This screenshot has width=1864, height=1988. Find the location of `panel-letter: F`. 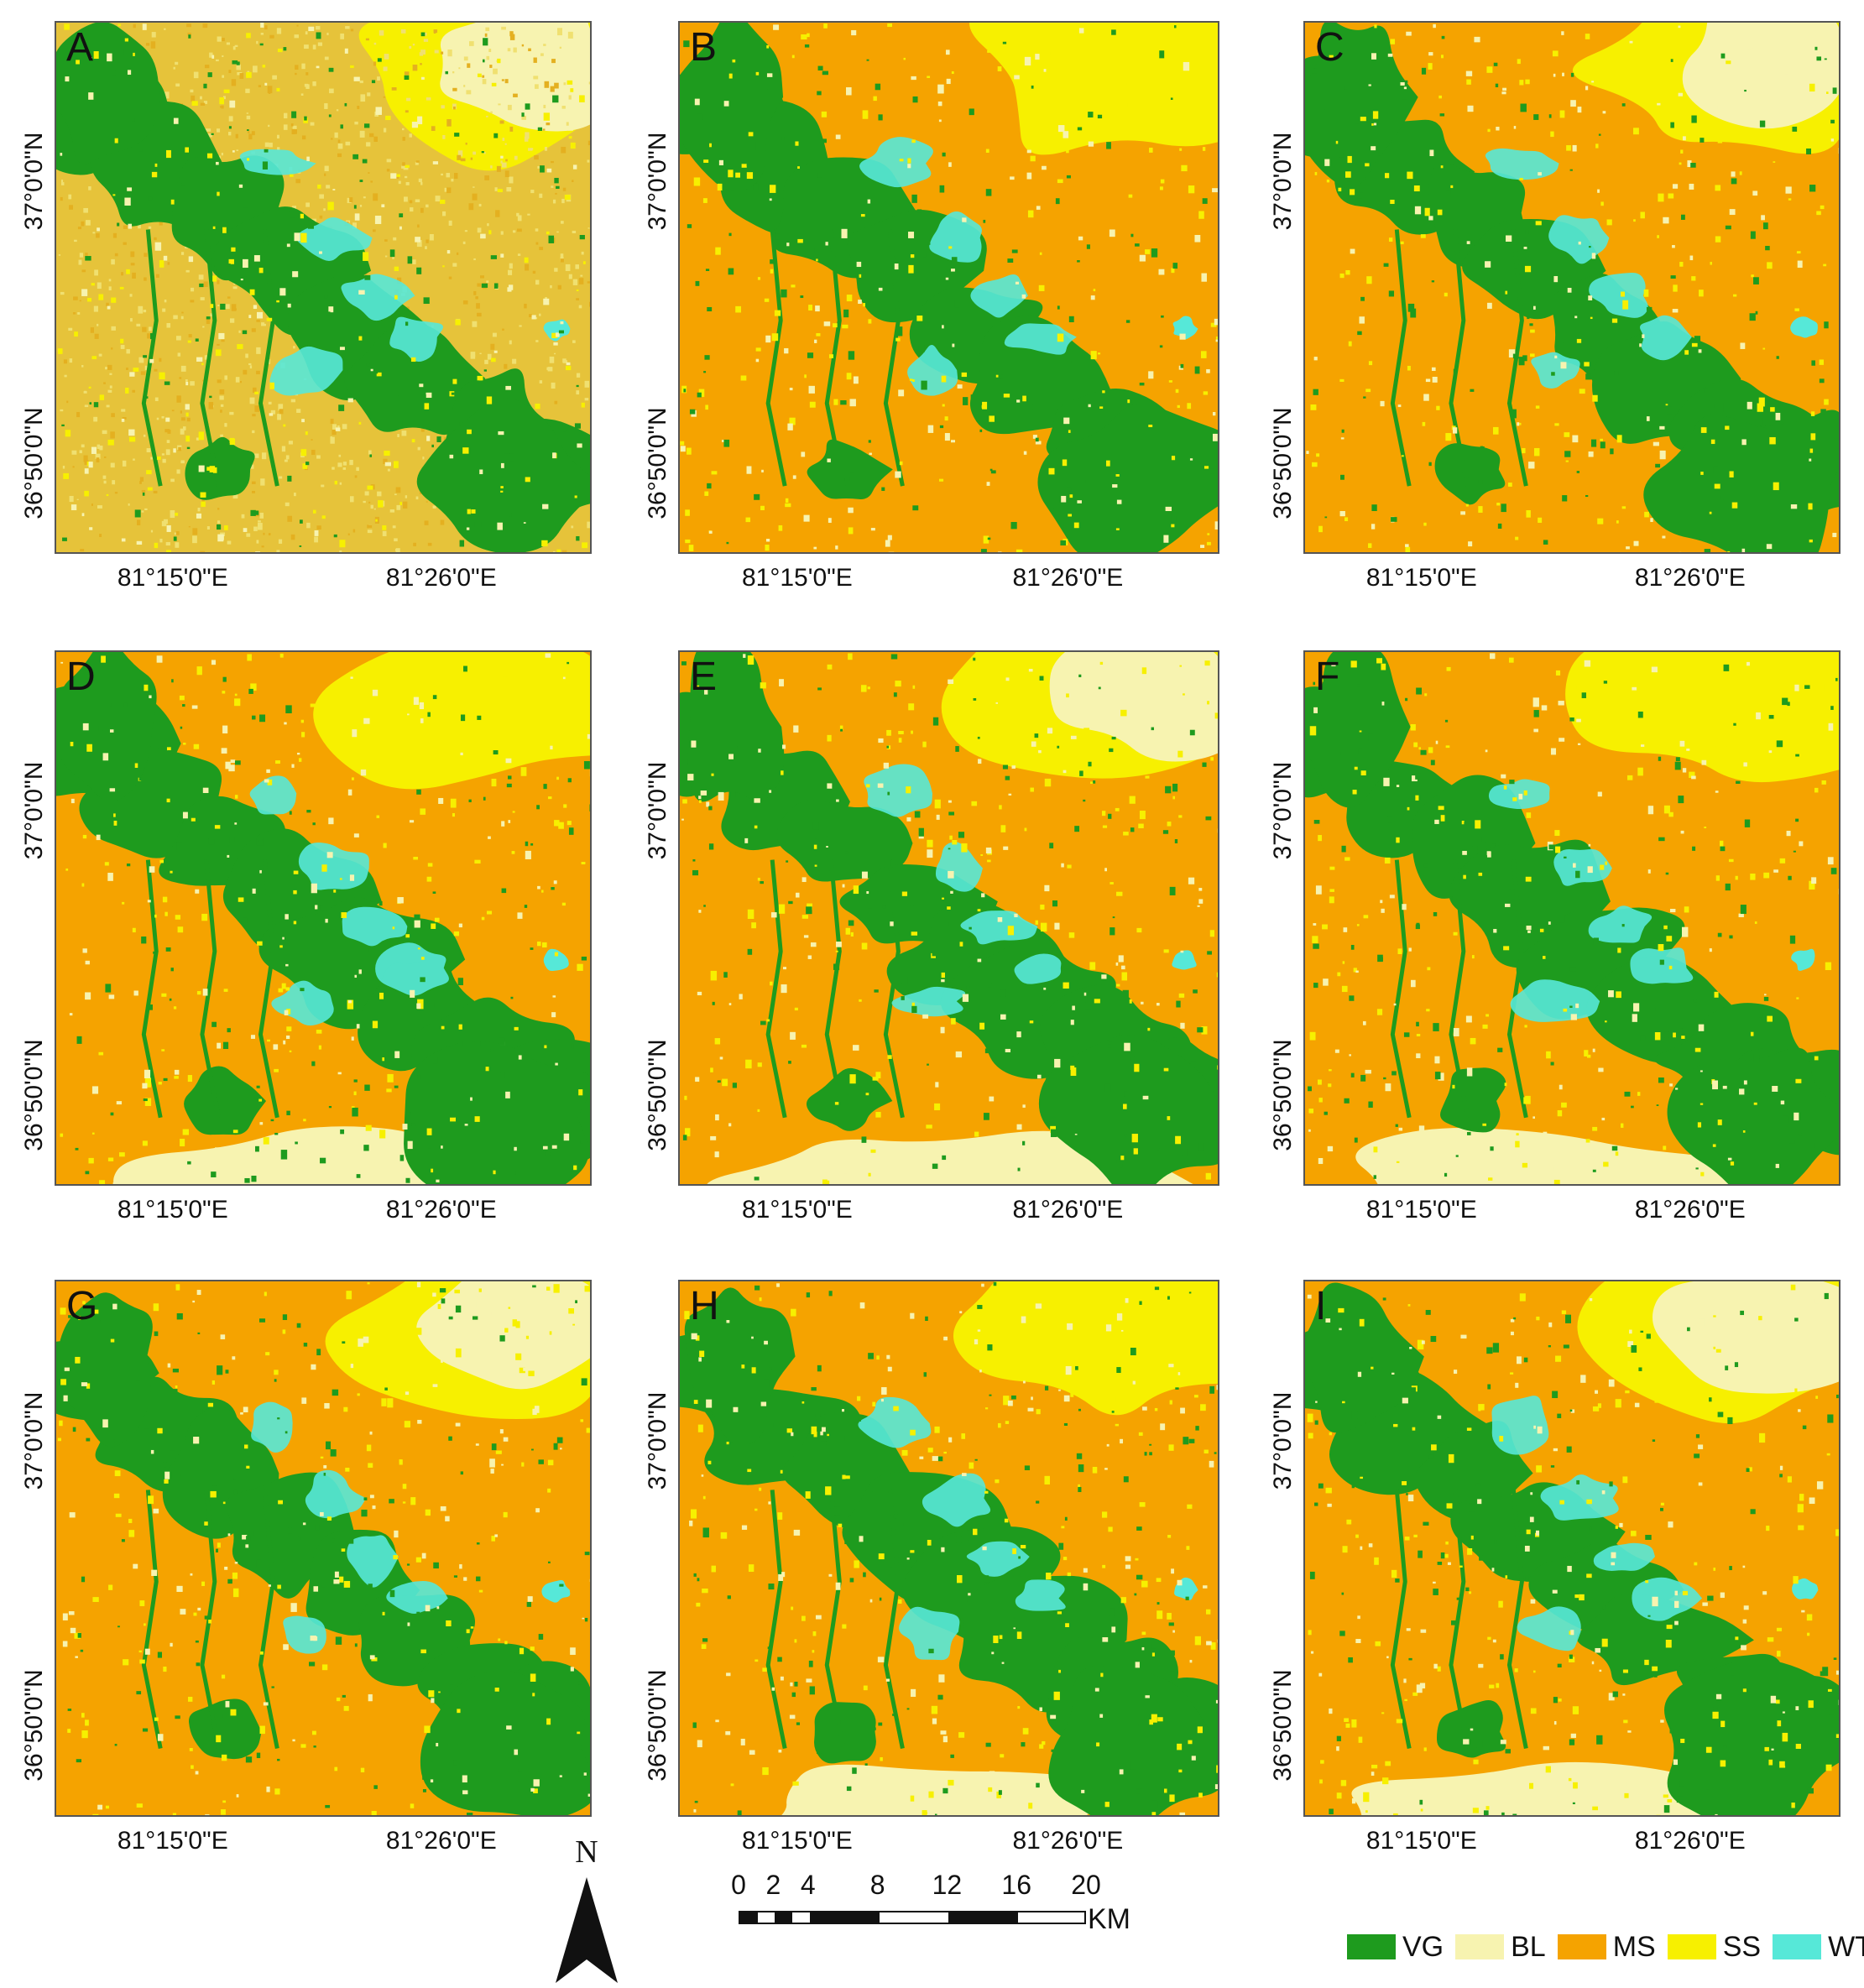

panel-letter: F is located at coordinates (1327, 677).